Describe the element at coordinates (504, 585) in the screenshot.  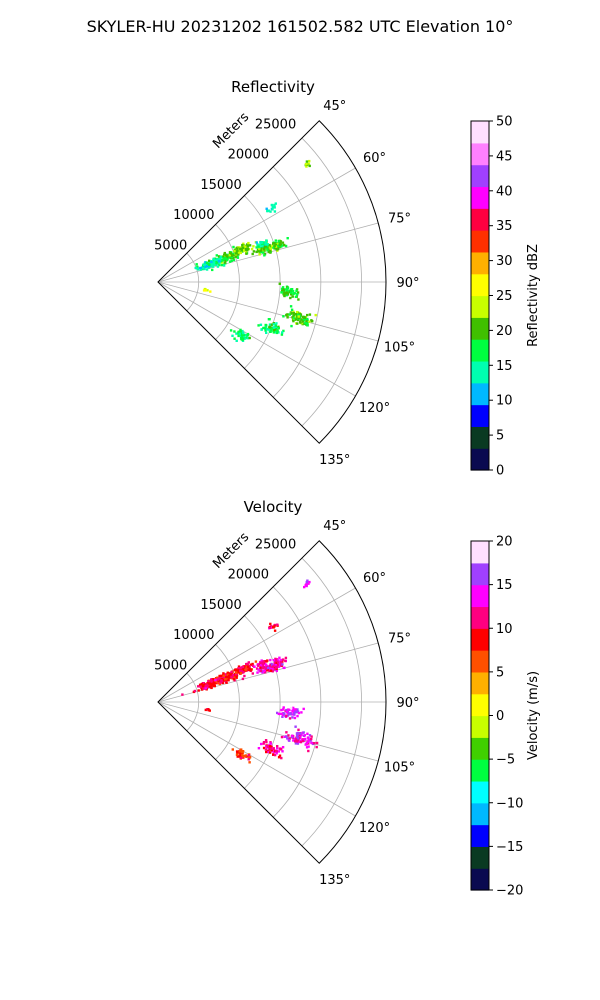
I see `colorbar-tick-label: 15` at that location.